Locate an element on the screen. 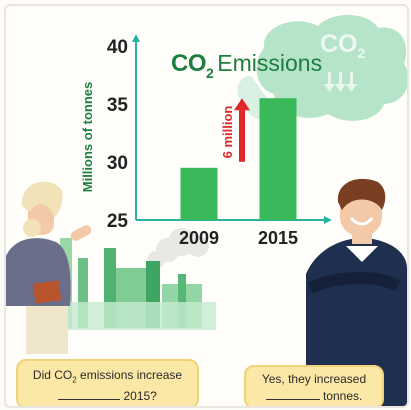 This screenshot has height=410, width=411. y-axis-label: Millions of tonnes is located at coordinates (87, 137).